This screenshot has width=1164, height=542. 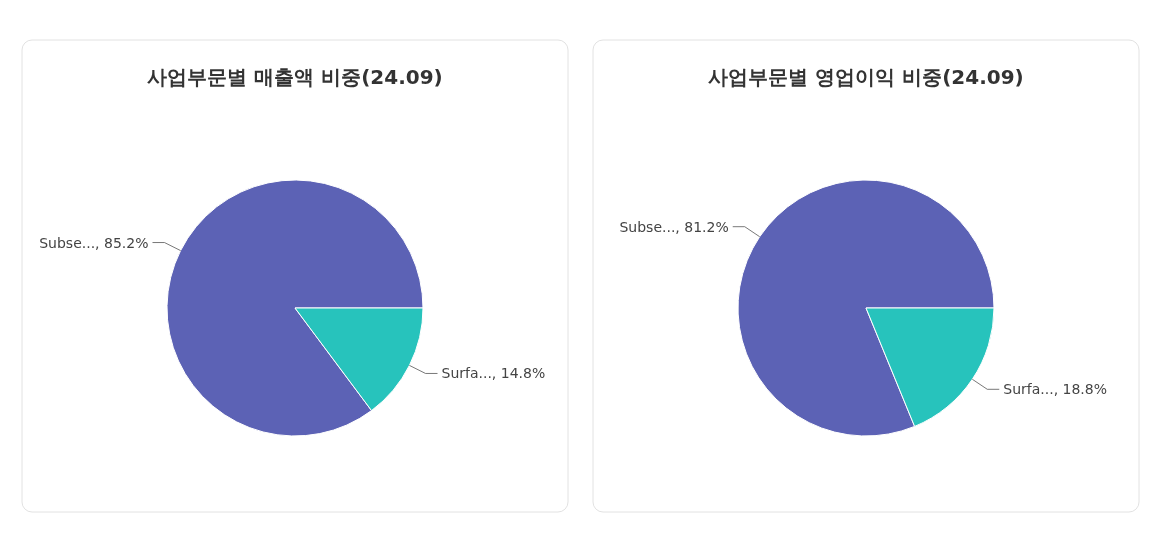 I want to click on slice-label: Subse..., 85.2%, so click(x=94, y=242).